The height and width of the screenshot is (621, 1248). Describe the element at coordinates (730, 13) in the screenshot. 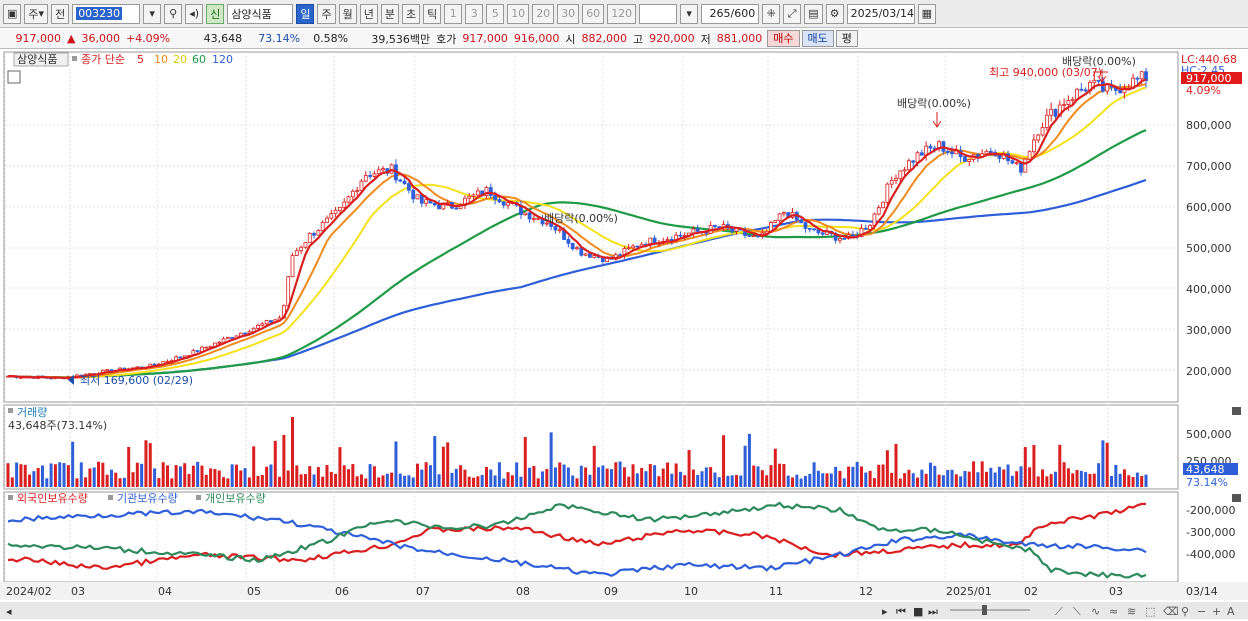

I see `count-input: 265/600` at that location.